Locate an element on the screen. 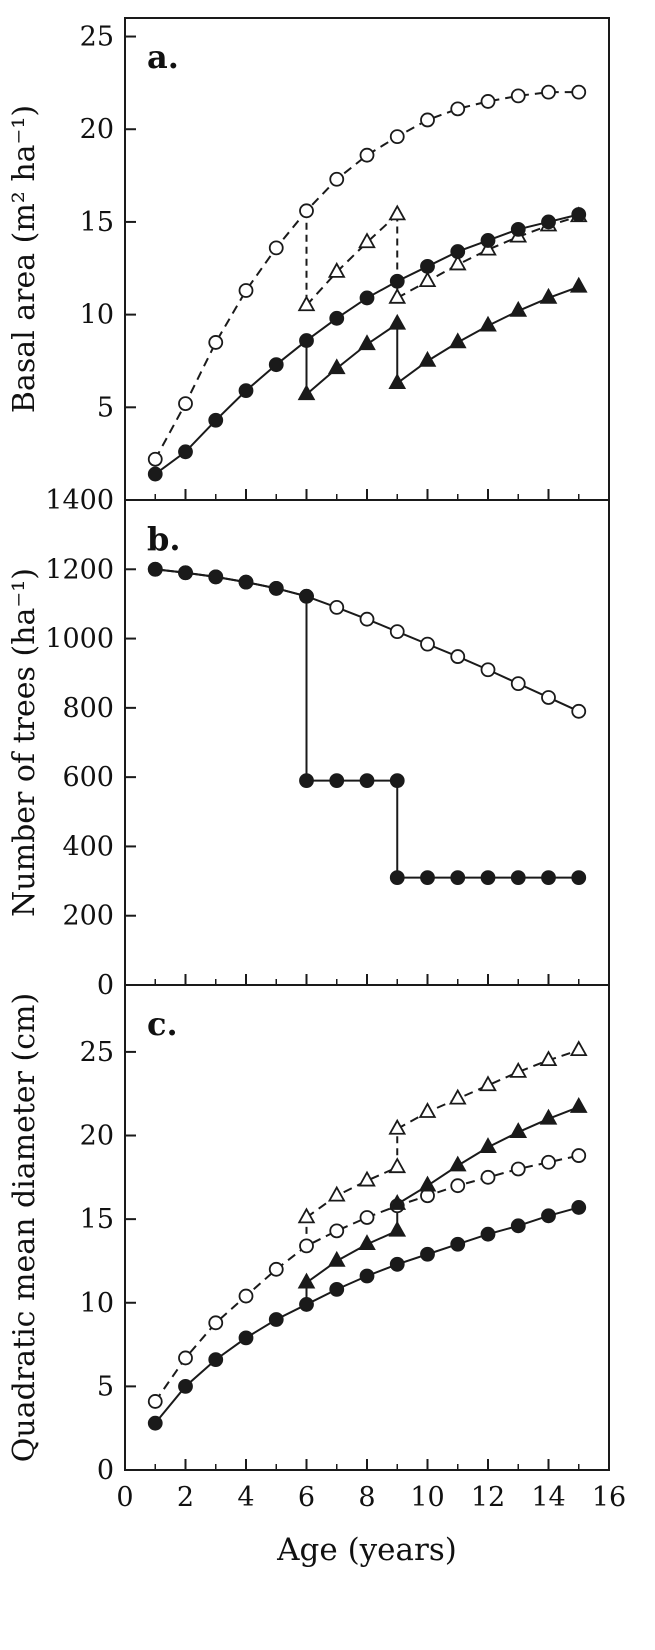 This screenshot has width=655, height=1650. y-tick-label: 20 is located at coordinates (97, 1136).